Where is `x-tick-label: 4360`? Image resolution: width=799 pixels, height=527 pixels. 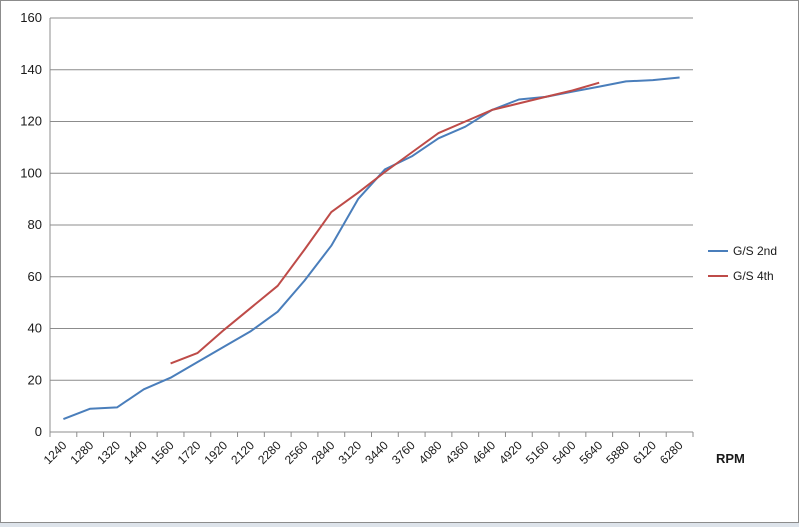 x-tick-label: 4360 is located at coordinates (457, 452).